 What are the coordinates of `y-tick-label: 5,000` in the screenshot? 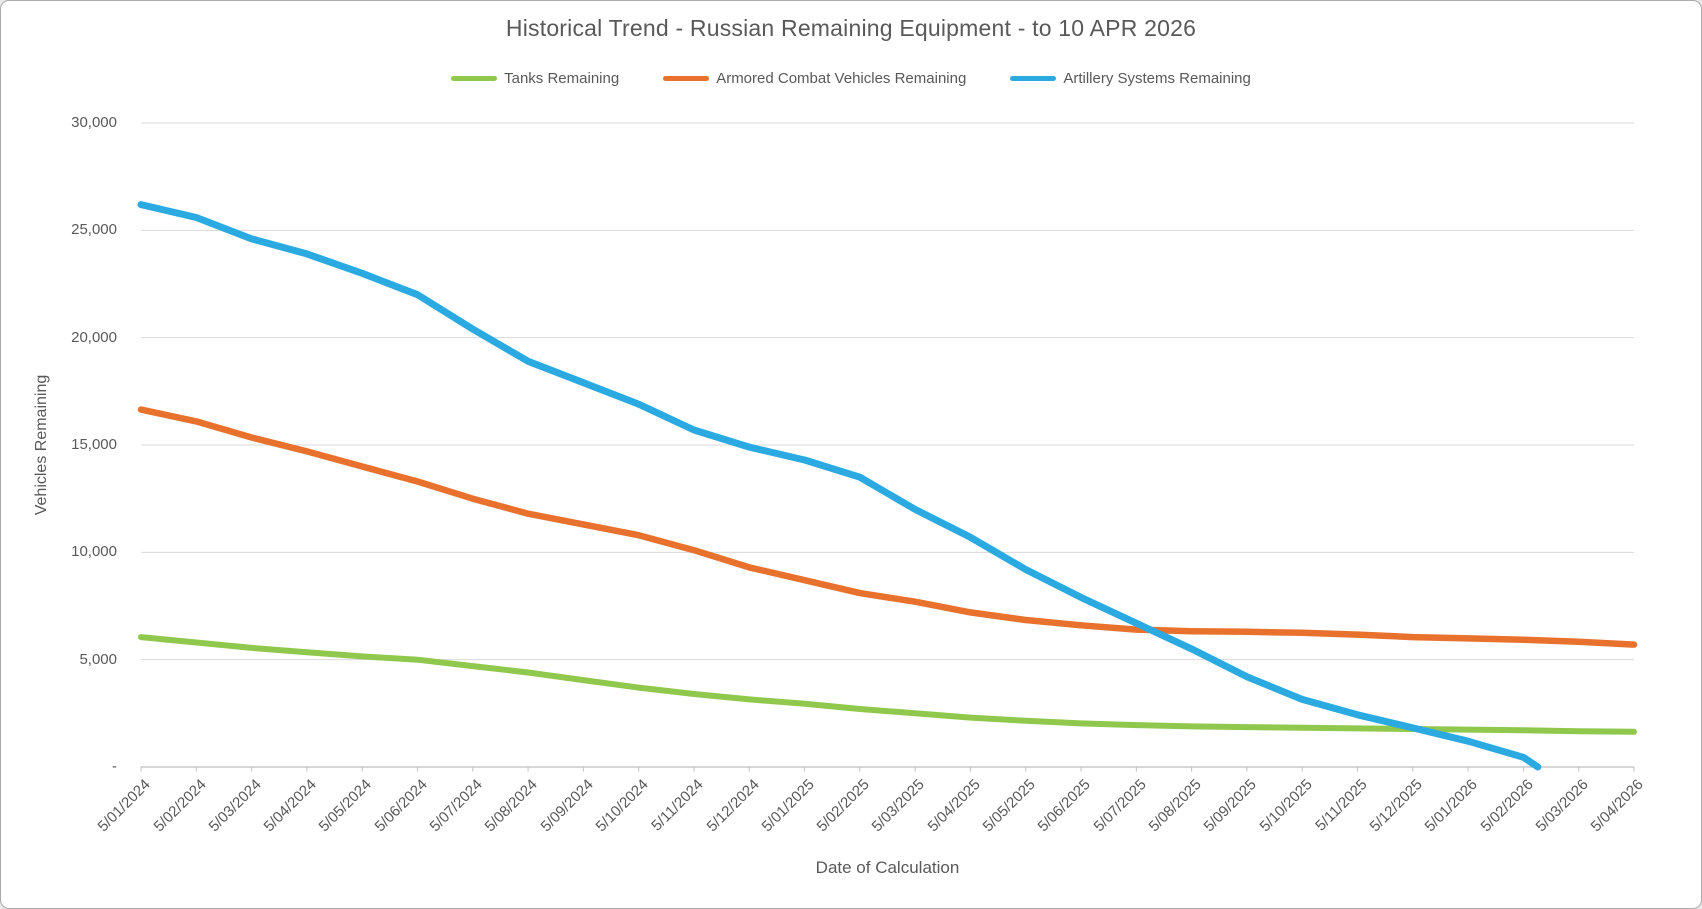 It's located at (98, 659).